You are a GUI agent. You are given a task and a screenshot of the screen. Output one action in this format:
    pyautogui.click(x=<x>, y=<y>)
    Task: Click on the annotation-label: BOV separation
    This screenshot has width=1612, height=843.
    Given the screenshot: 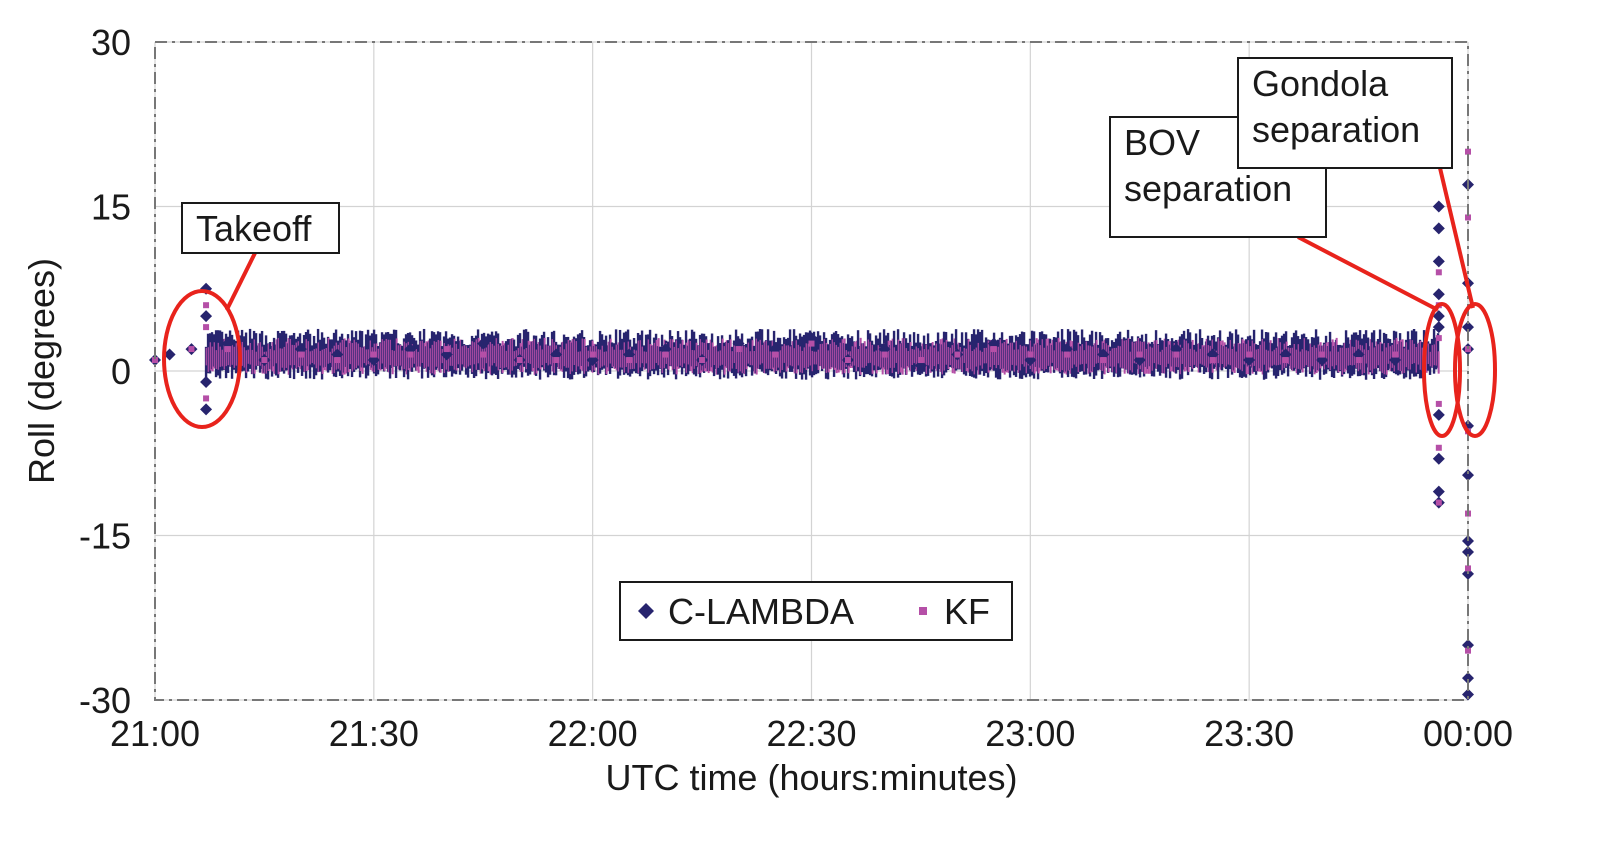 What is the action you would take?
    pyautogui.click(x=1208, y=165)
    